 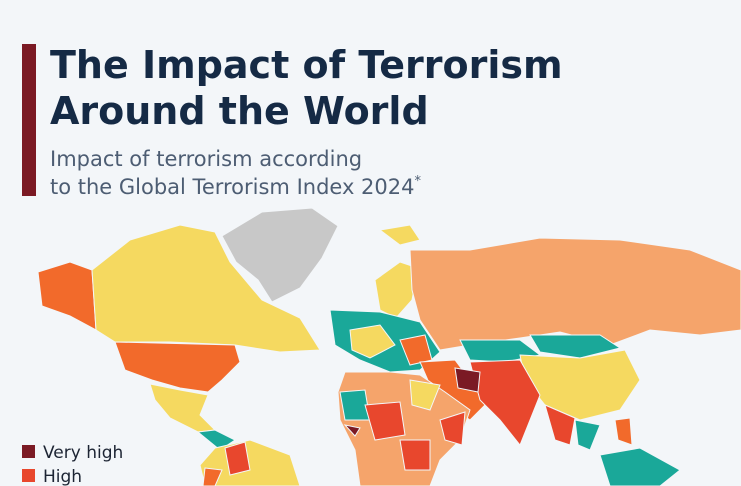 What do you see at coordinates (177, 367) in the screenshot?
I see `usa` at bounding box center [177, 367].